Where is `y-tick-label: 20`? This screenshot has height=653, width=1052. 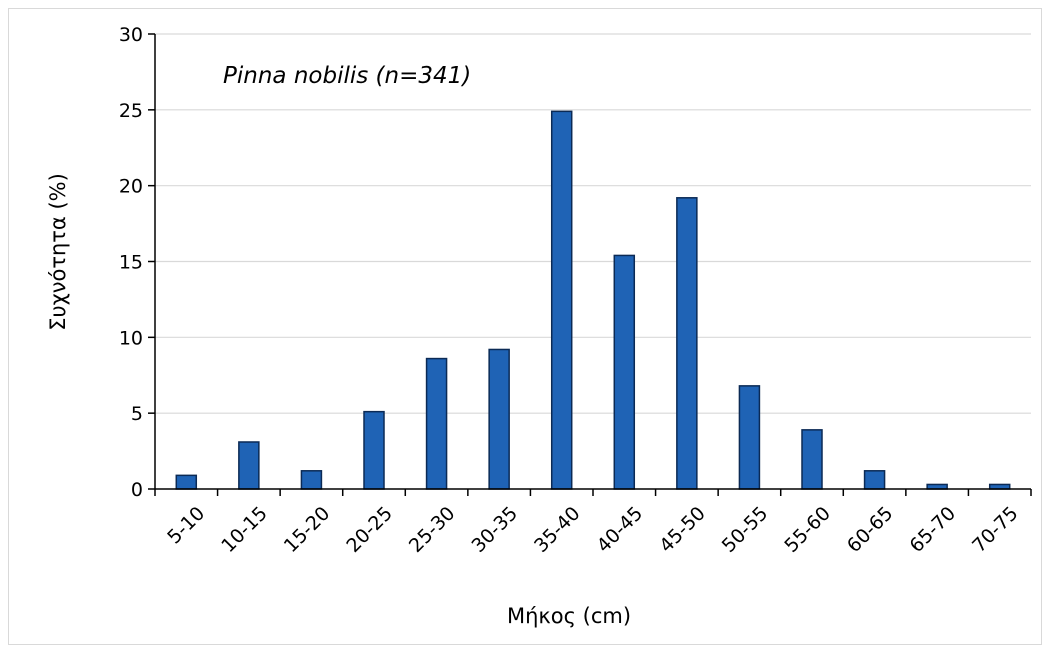 y-tick-label: 20 is located at coordinates (131, 187).